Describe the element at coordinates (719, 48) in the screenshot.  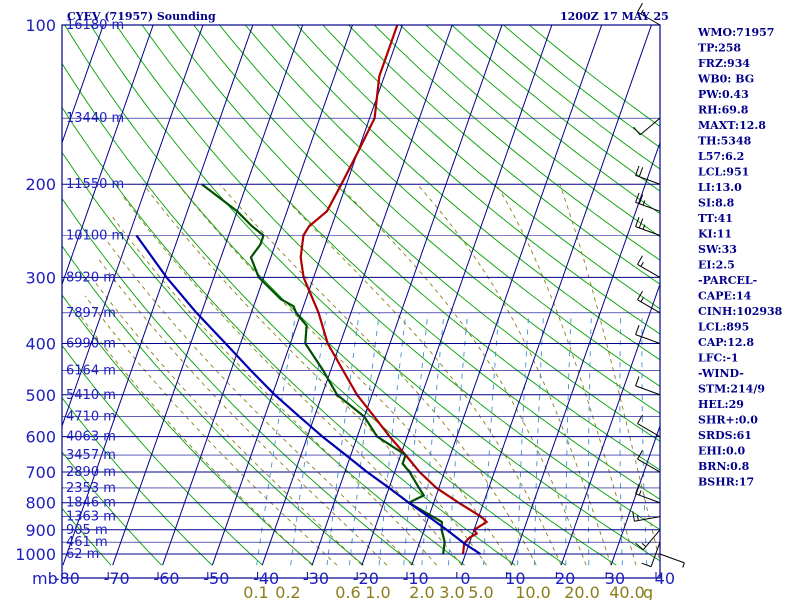
I see `index-line: TP:258` at that location.